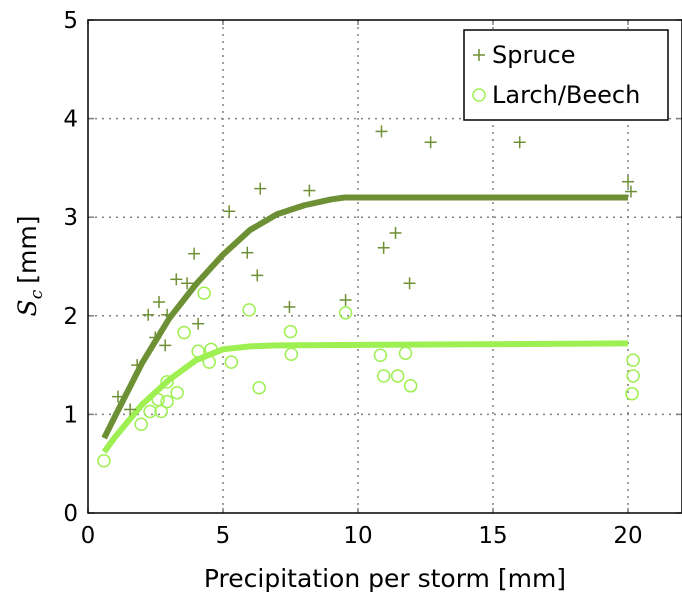  What do you see at coordinates (627, 536) in the screenshot?
I see `x-tick-label: 20` at bounding box center [627, 536].